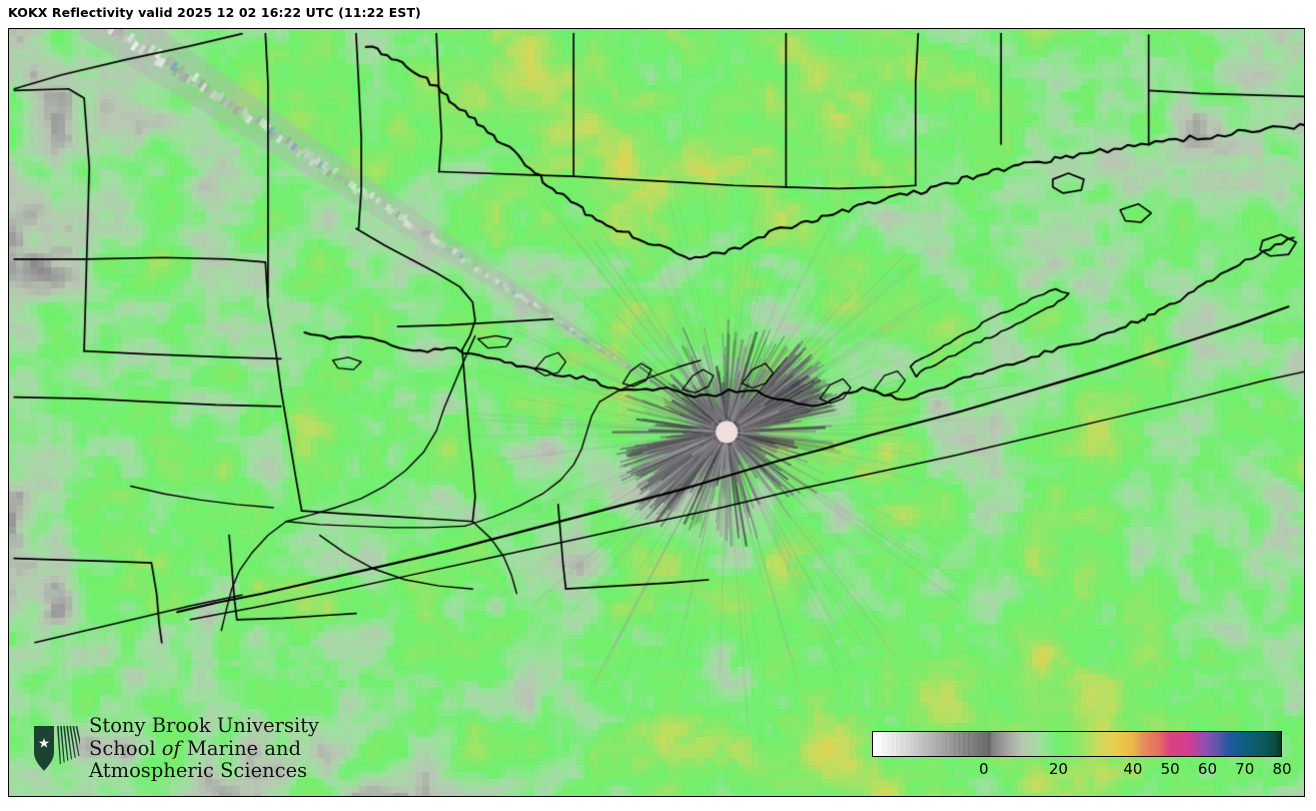 The width and height of the screenshot is (1316, 811). What do you see at coordinates (1245, 769) in the screenshot?
I see `colorbar-tick-70: 70` at bounding box center [1245, 769].